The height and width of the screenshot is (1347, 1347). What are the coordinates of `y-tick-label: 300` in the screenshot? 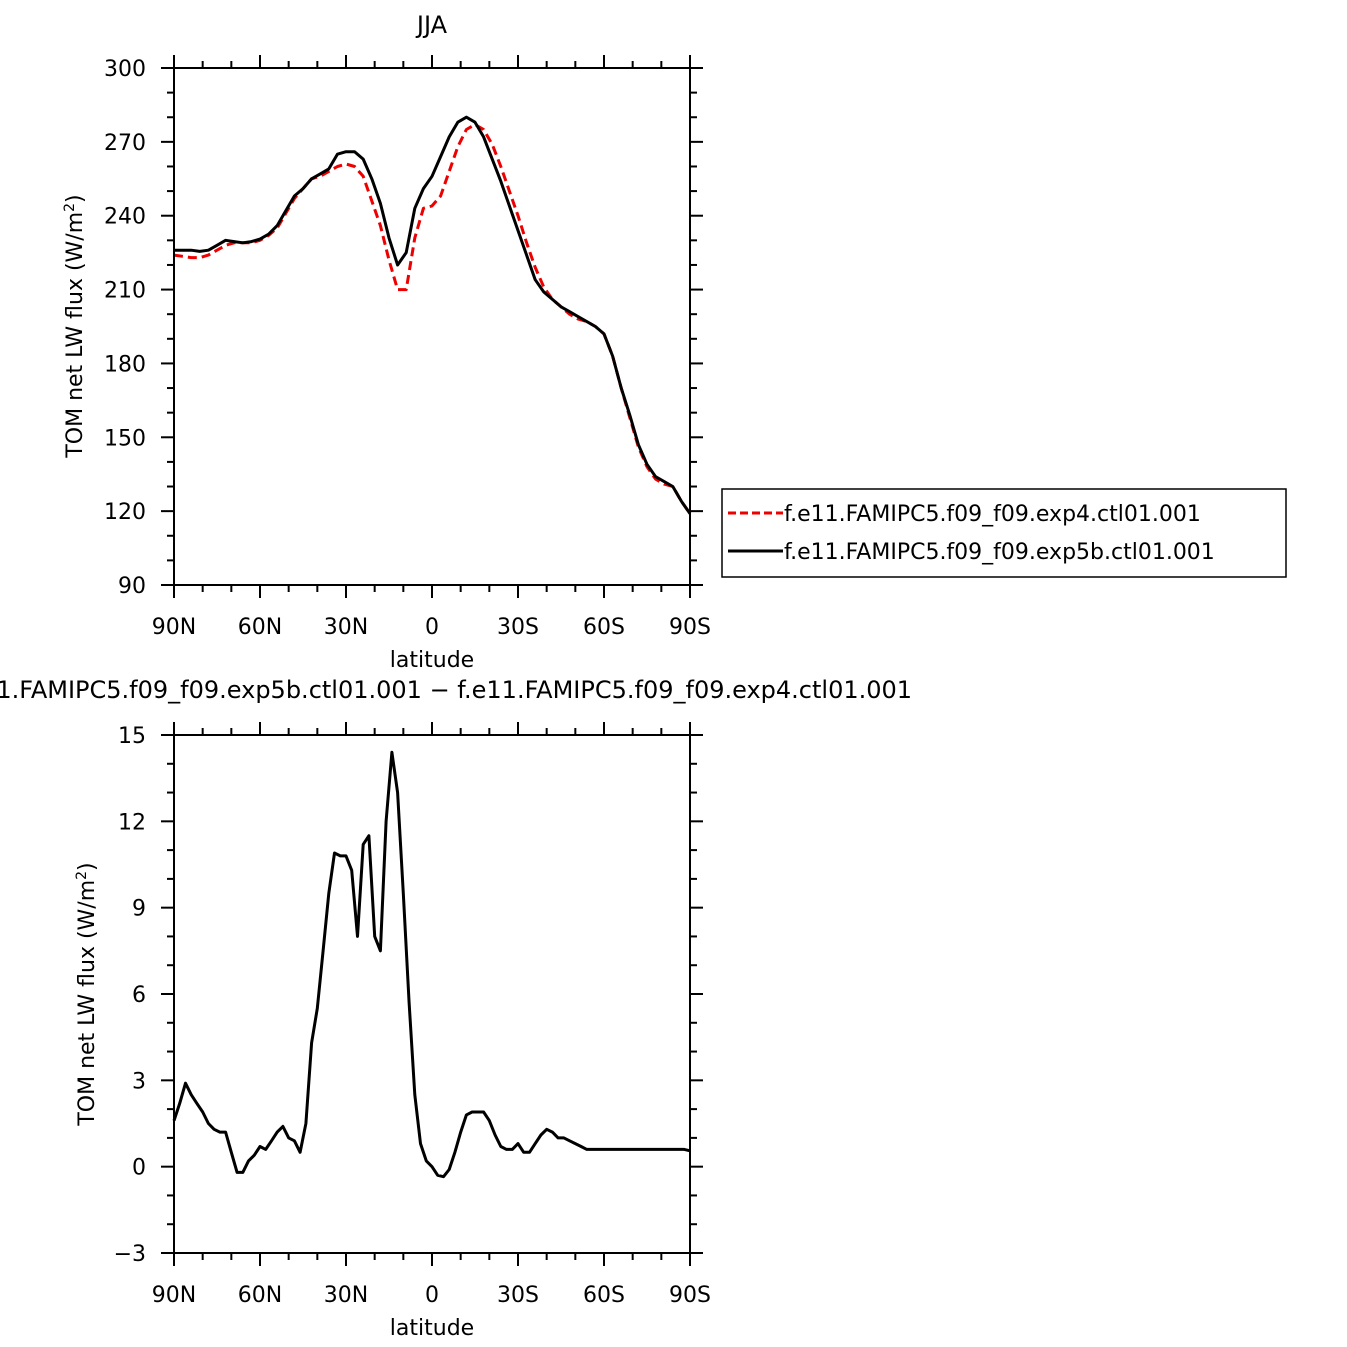 It's located at (125, 69).